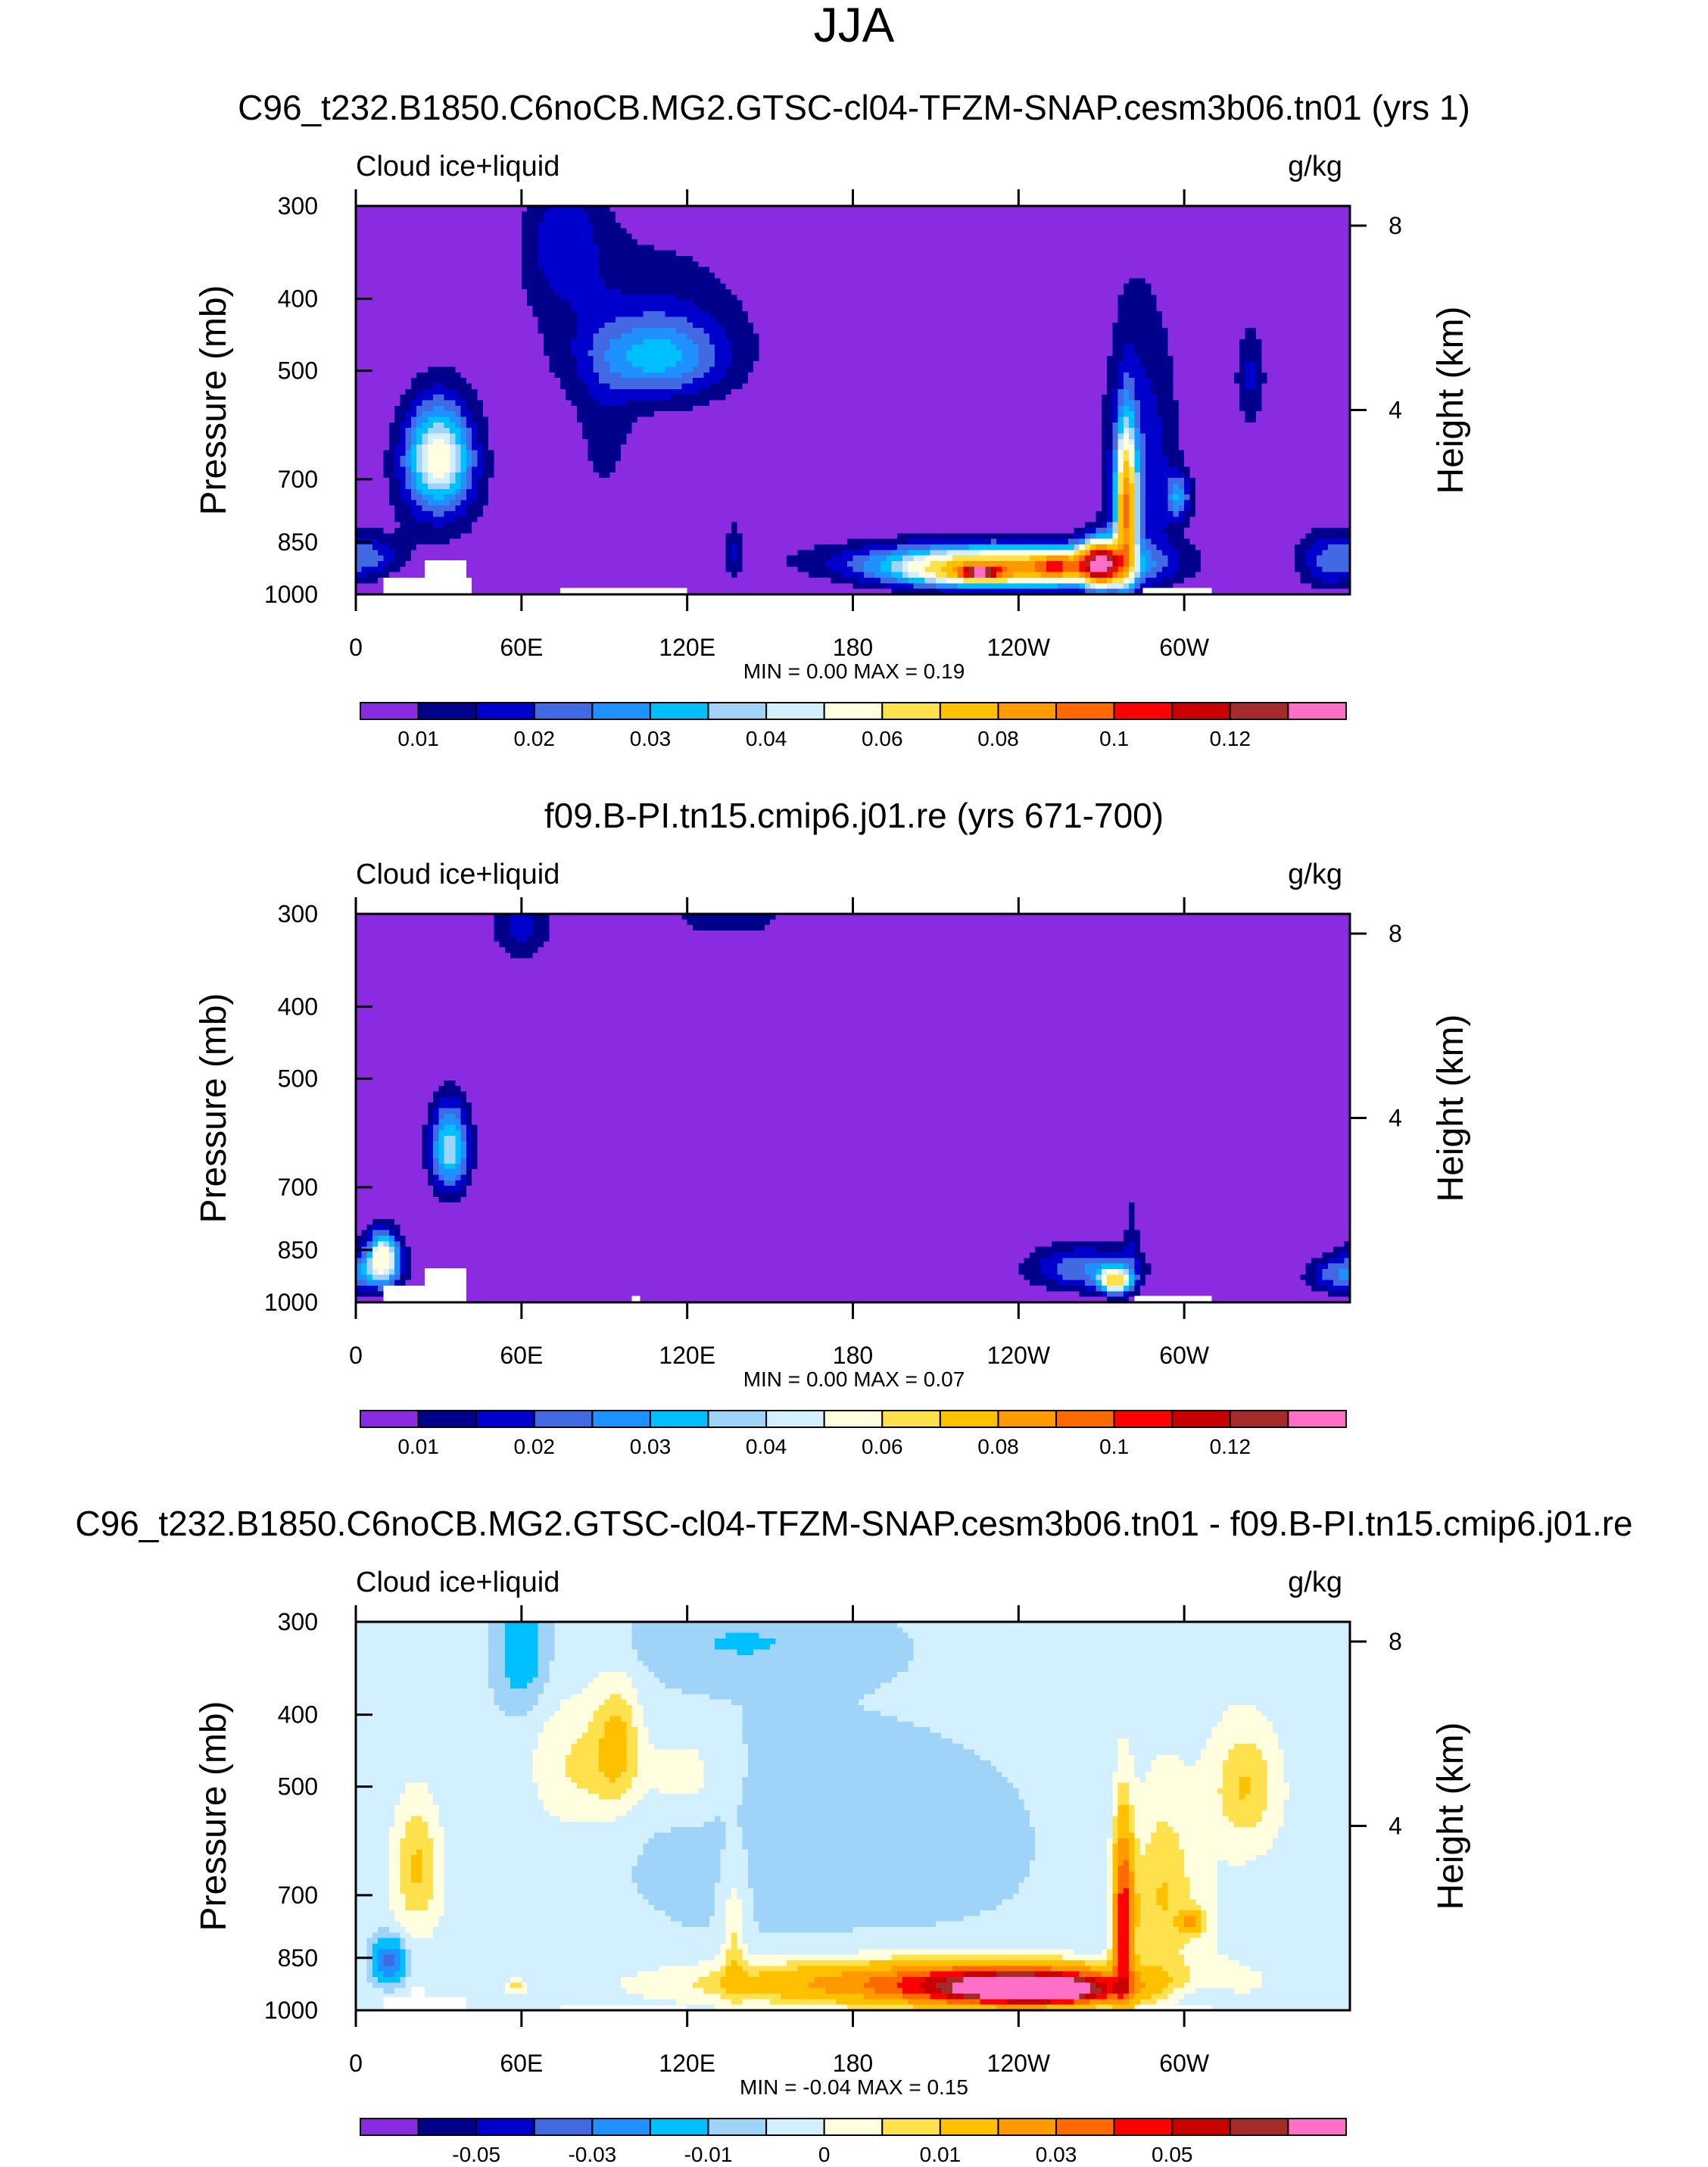 The image size is (1708, 2167). I want to click on y-tick-label: 300, so click(298, 1622).